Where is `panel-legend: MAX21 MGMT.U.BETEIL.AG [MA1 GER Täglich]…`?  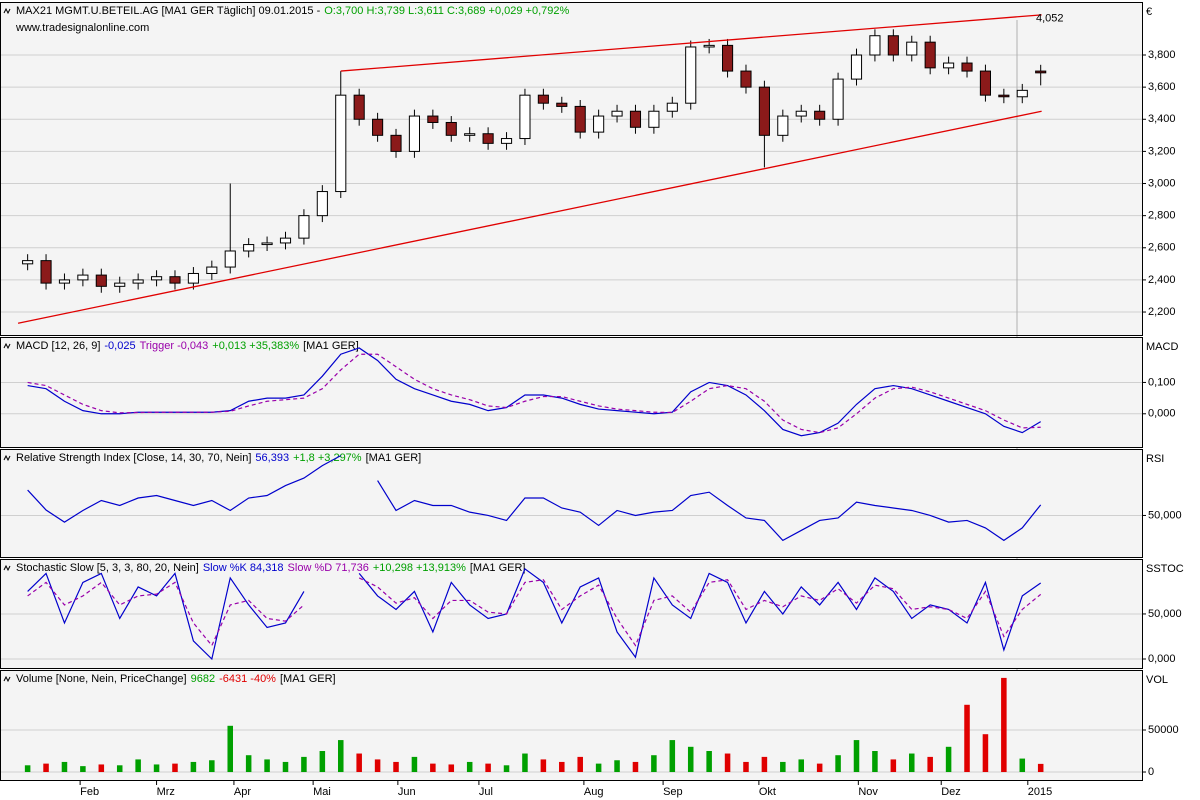
panel-legend: MAX21 MGMT.U.BETEIL.AG [MA1 GER Täglich]… is located at coordinates (293, 11).